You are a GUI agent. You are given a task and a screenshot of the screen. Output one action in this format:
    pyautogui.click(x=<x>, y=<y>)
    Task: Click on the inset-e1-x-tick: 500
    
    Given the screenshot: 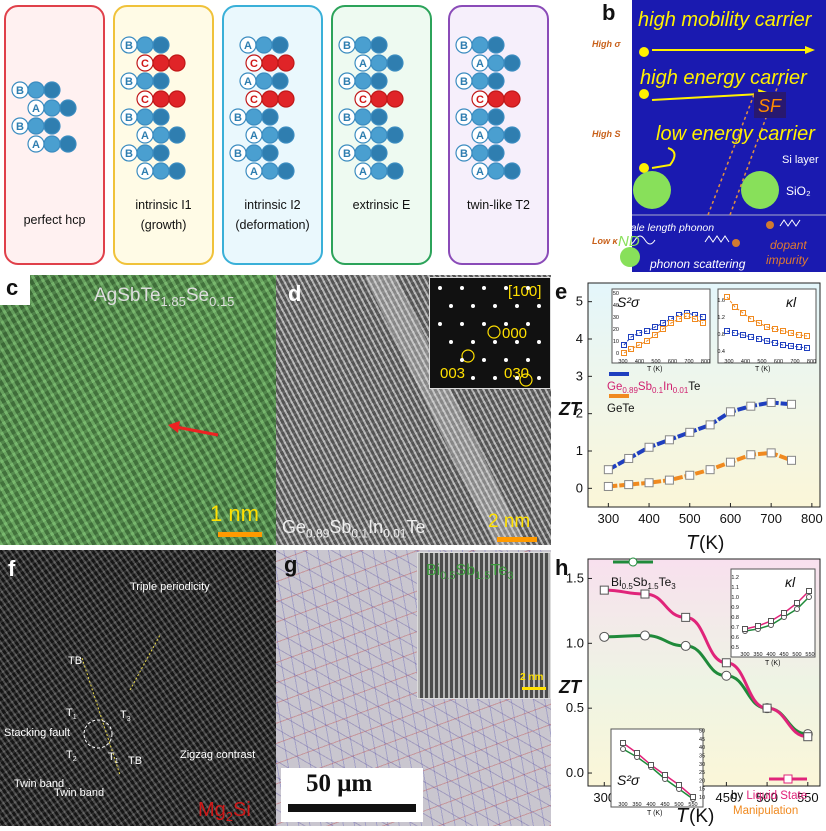 What is the action you would take?
    pyautogui.click(x=655, y=362)
    